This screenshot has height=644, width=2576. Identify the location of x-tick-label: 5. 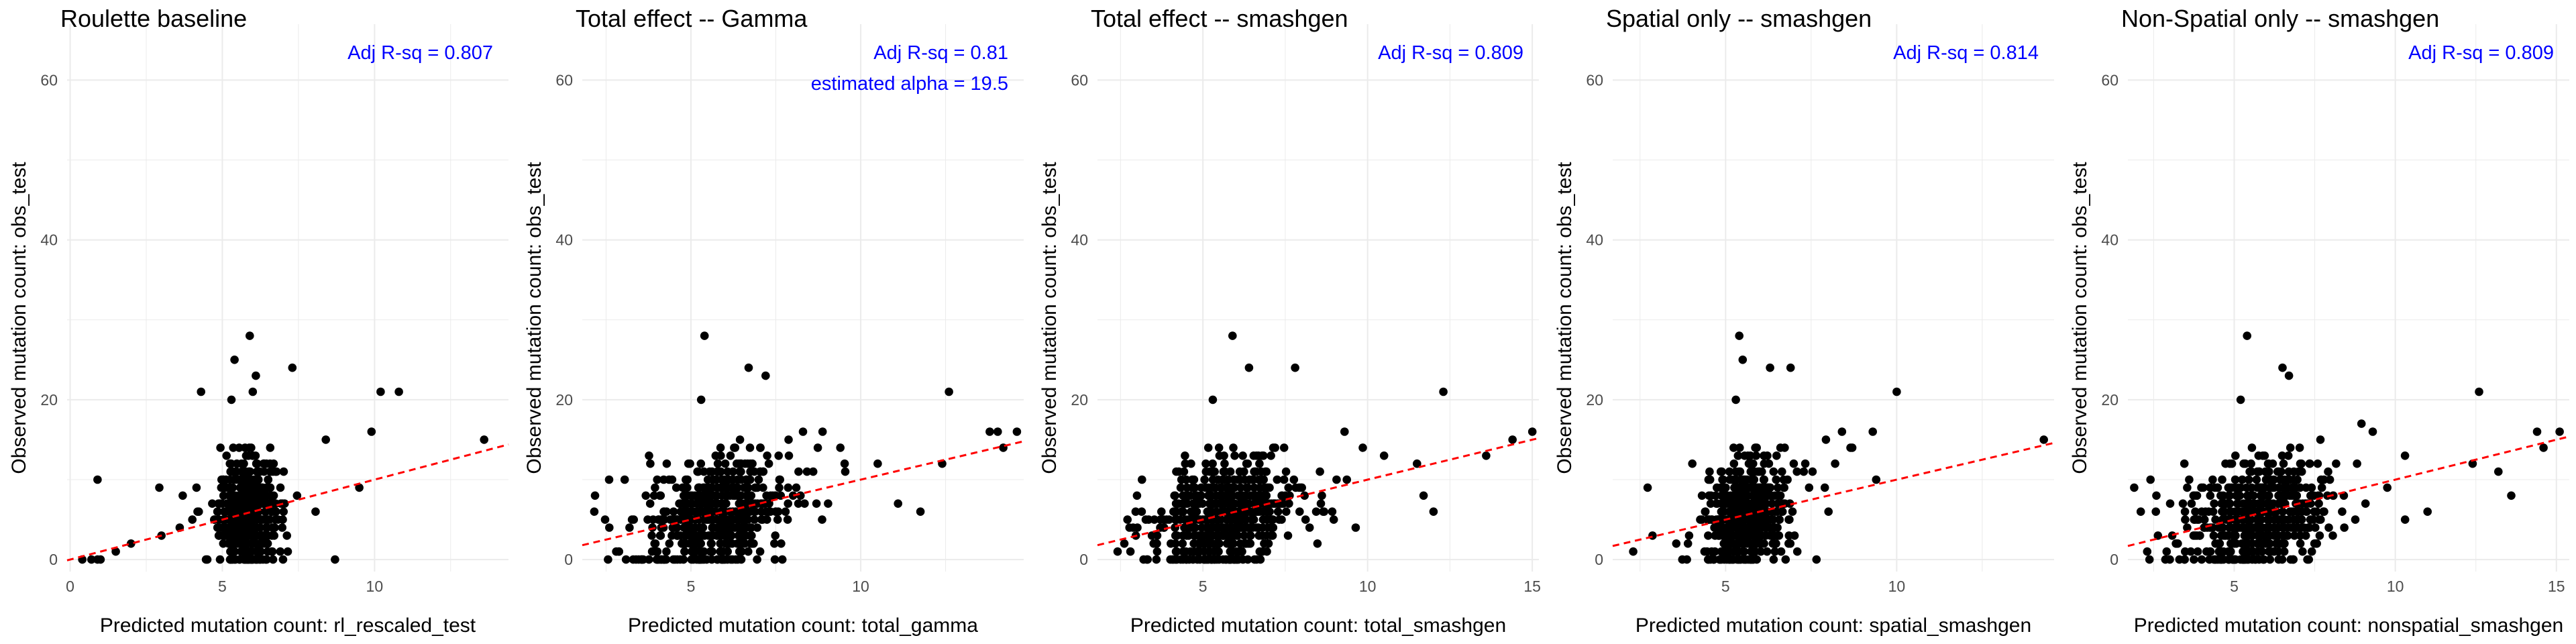
(1725, 586).